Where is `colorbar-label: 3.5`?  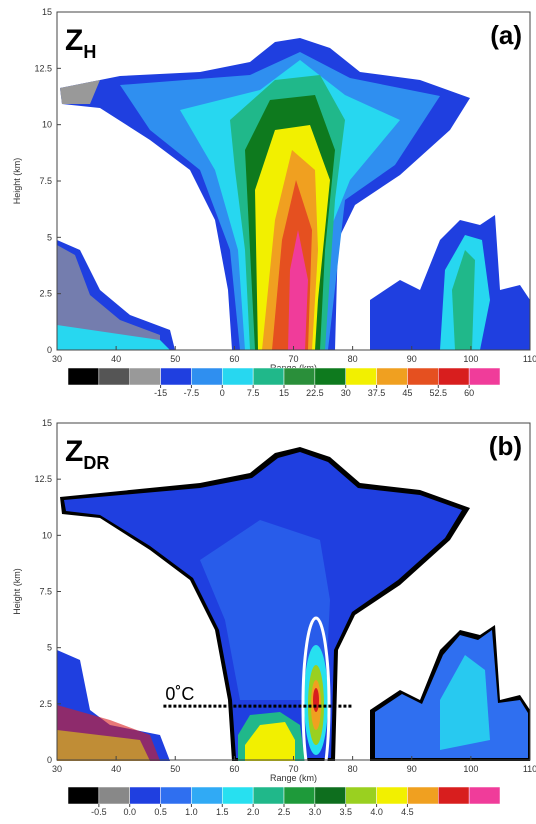 colorbar-label: 3.5 is located at coordinates (345, 812).